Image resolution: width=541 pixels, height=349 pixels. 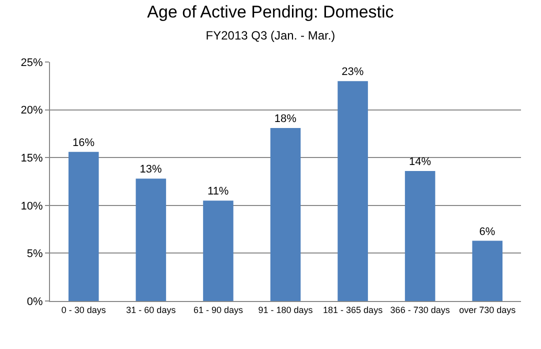 What do you see at coordinates (32, 110) in the screenshot?
I see `y-tick-label: 20%` at bounding box center [32, 110].